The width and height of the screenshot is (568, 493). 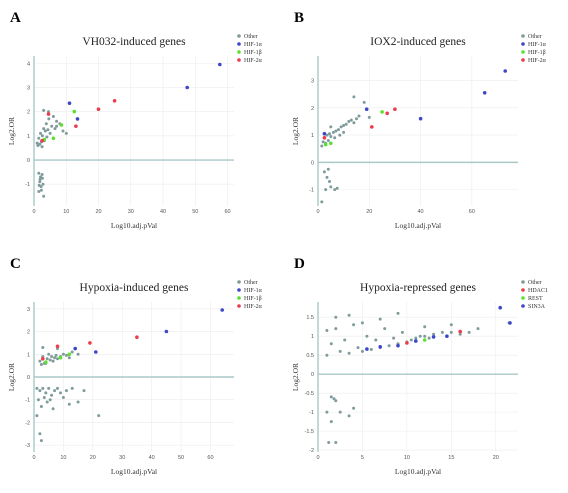 What do you see at coordinates (421, 212) in the screenshot?
I see `x-tick-label: 40` at bounding box center [421, 212].